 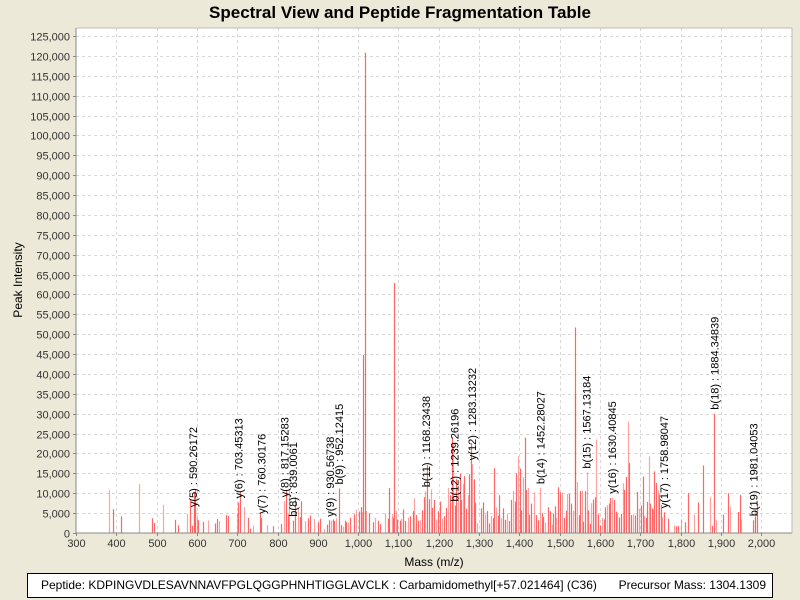 What do you see at coordinates (682, 544) in the screenshot?
I see `x-tick-label: 1,800` at bounding box center [682, 544].